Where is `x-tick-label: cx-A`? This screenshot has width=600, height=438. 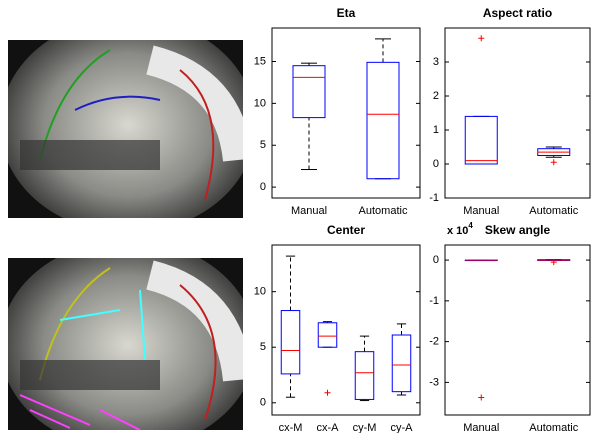
x-tick-label: cx-A is located at coordinates (328, 427).